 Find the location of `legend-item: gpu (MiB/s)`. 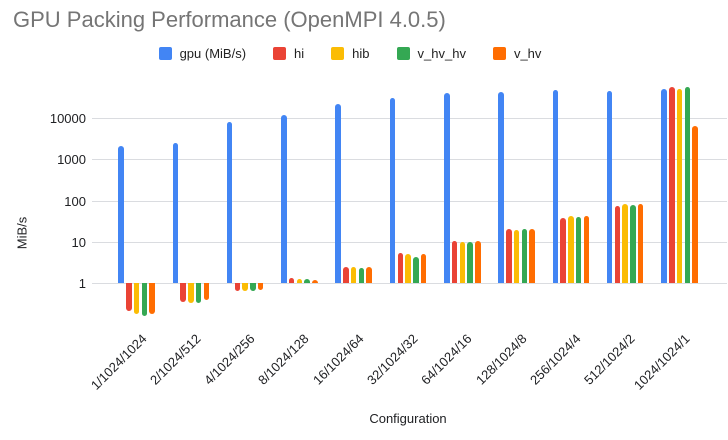

legend-item: gpu (MiB/s) is located at coordinates (202, 53).